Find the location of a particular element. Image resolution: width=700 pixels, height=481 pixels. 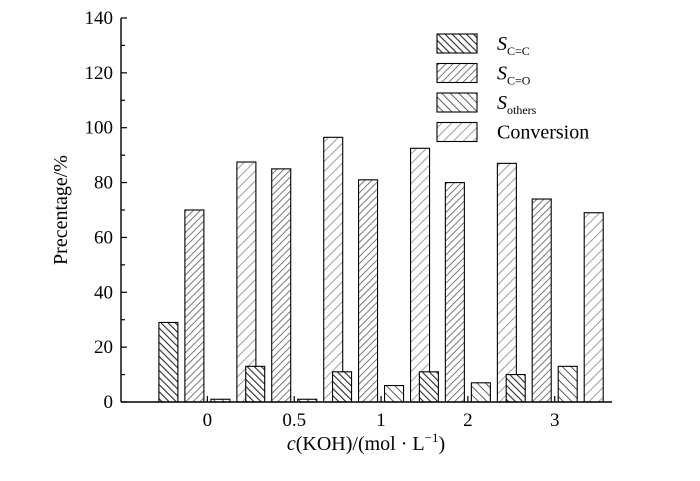

y-tick-label: 100 is located at coordinates (99, 128).